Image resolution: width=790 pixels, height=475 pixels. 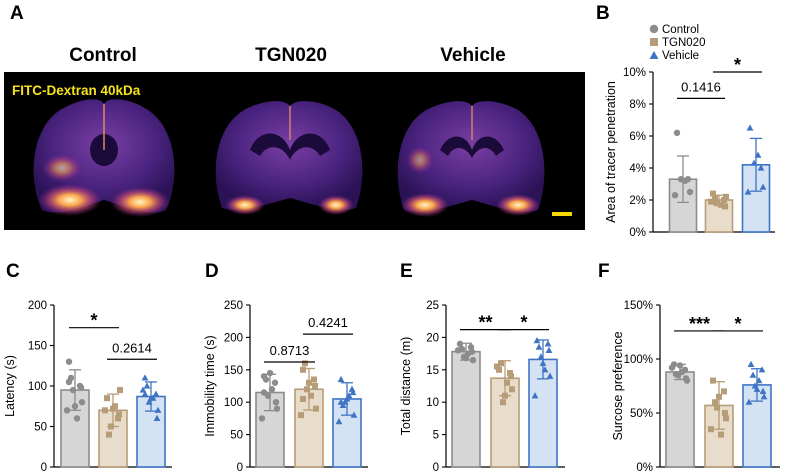 What do you see at coordinates (680, 56) in the screenshot?
I see `legend-label-vehicle: Vehicle` at bounding box center [680, 56].